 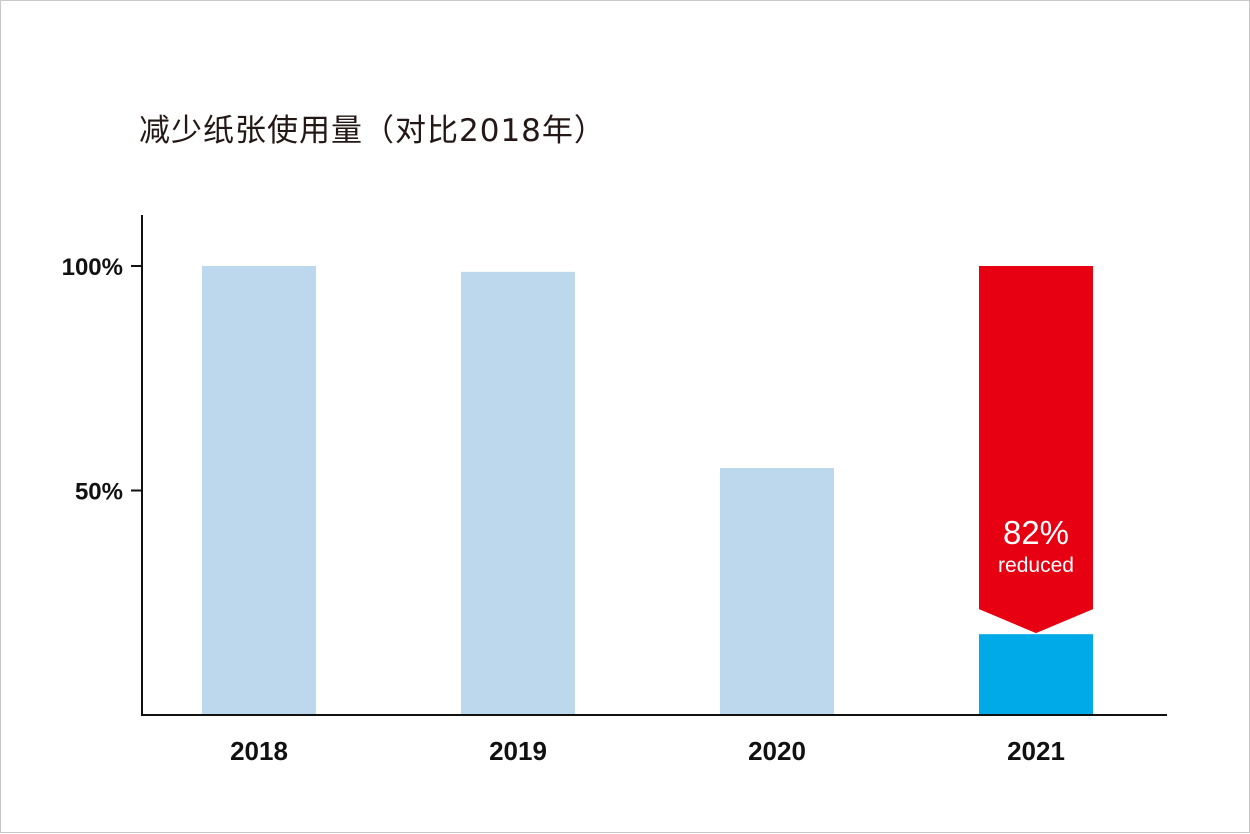 I want to click on bar-2018, so click(x=259, y=490).